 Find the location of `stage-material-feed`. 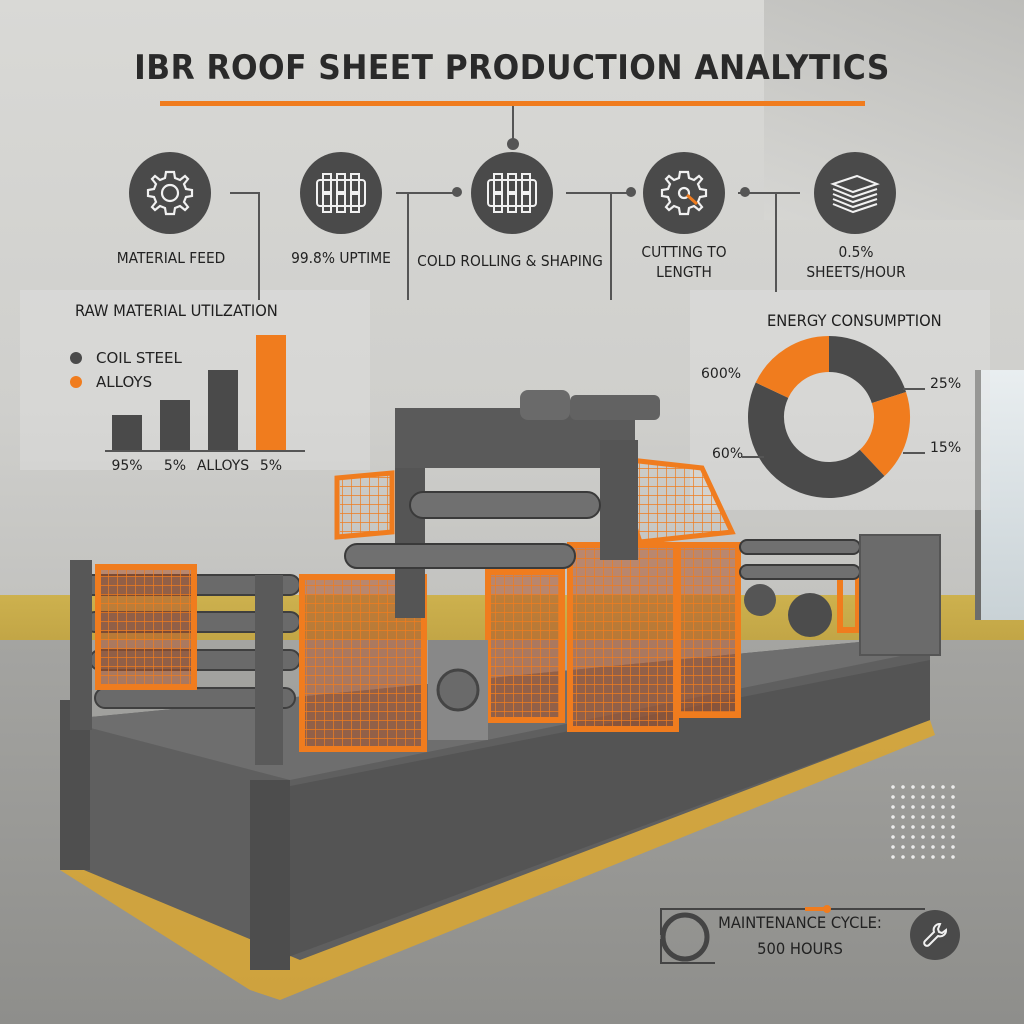

stage-material-feed is located at coordinates (170, 193).